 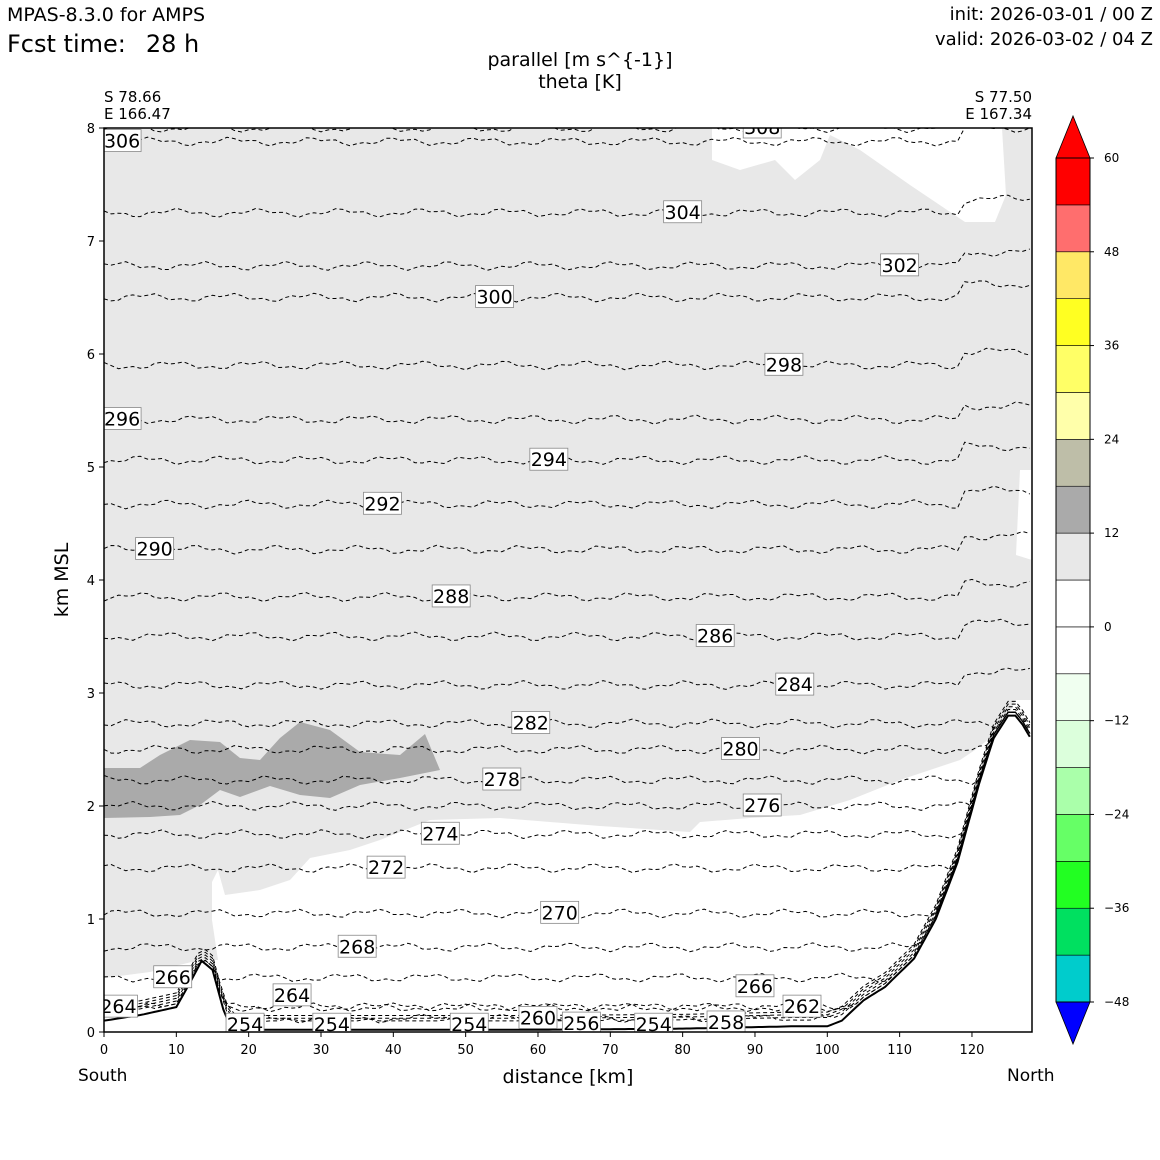 I want to click on contour-label: 264, so click(x=292, y=996).